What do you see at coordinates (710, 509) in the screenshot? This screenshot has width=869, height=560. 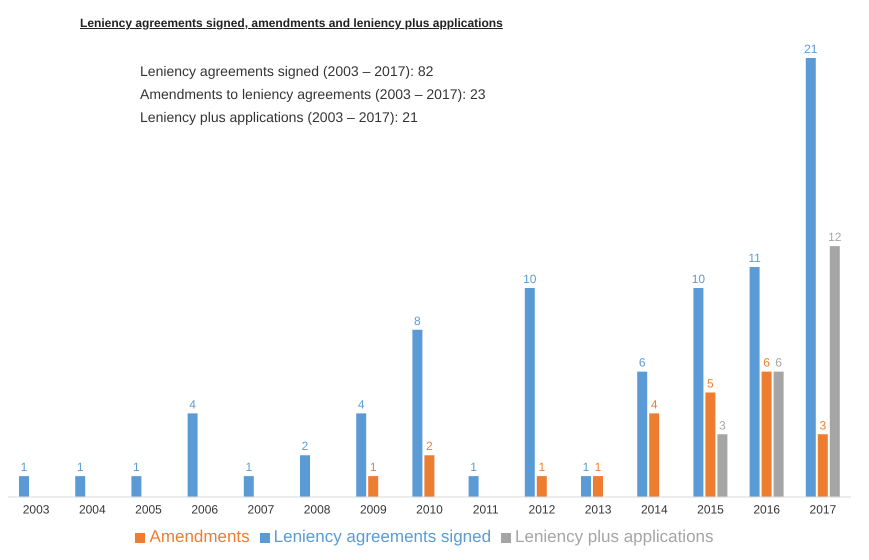 I see `x-tick-label: 2015` at bounding box center [710, 509].